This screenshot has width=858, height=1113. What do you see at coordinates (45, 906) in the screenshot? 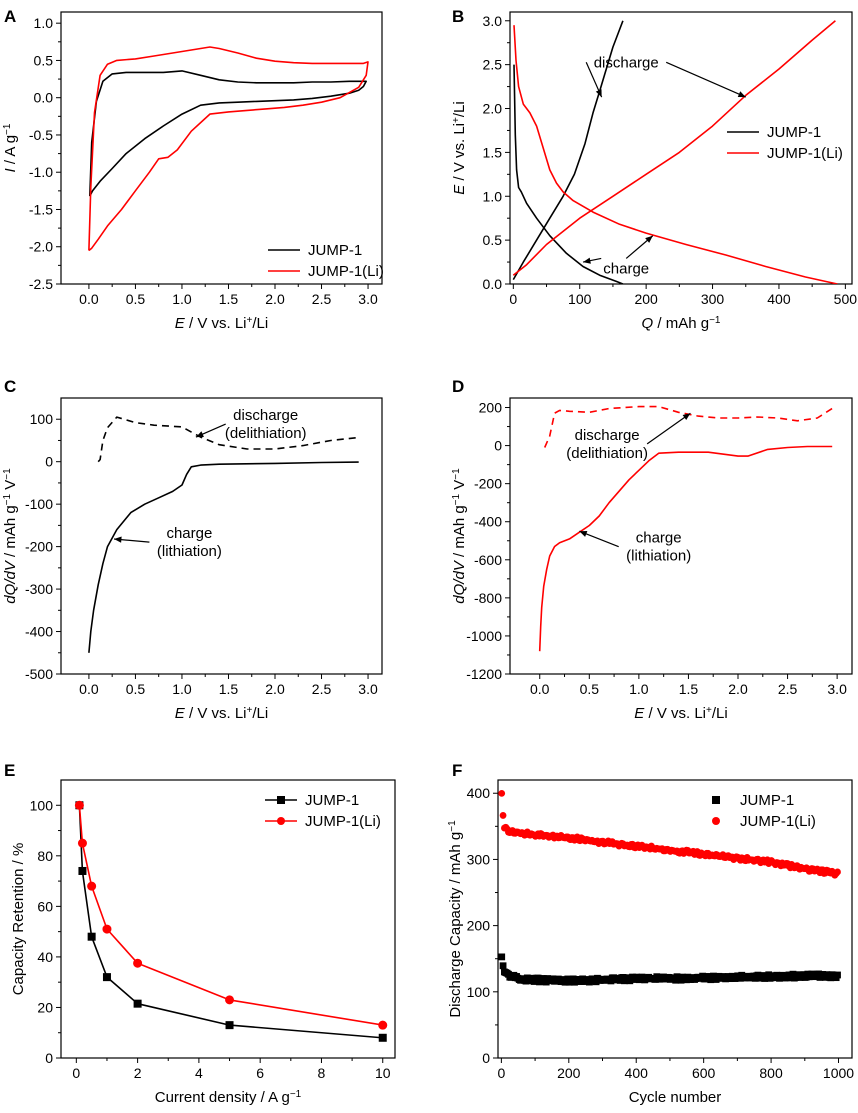
I see `y-tick-label: 60` at bounding box center [45, 906].